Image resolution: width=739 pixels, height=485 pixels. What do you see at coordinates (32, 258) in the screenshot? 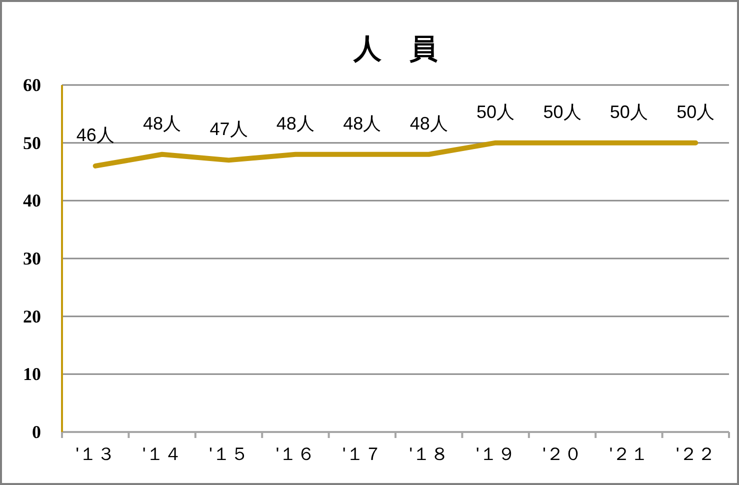
I see `y-tick-label: 30` at bounding box center [32, 258].